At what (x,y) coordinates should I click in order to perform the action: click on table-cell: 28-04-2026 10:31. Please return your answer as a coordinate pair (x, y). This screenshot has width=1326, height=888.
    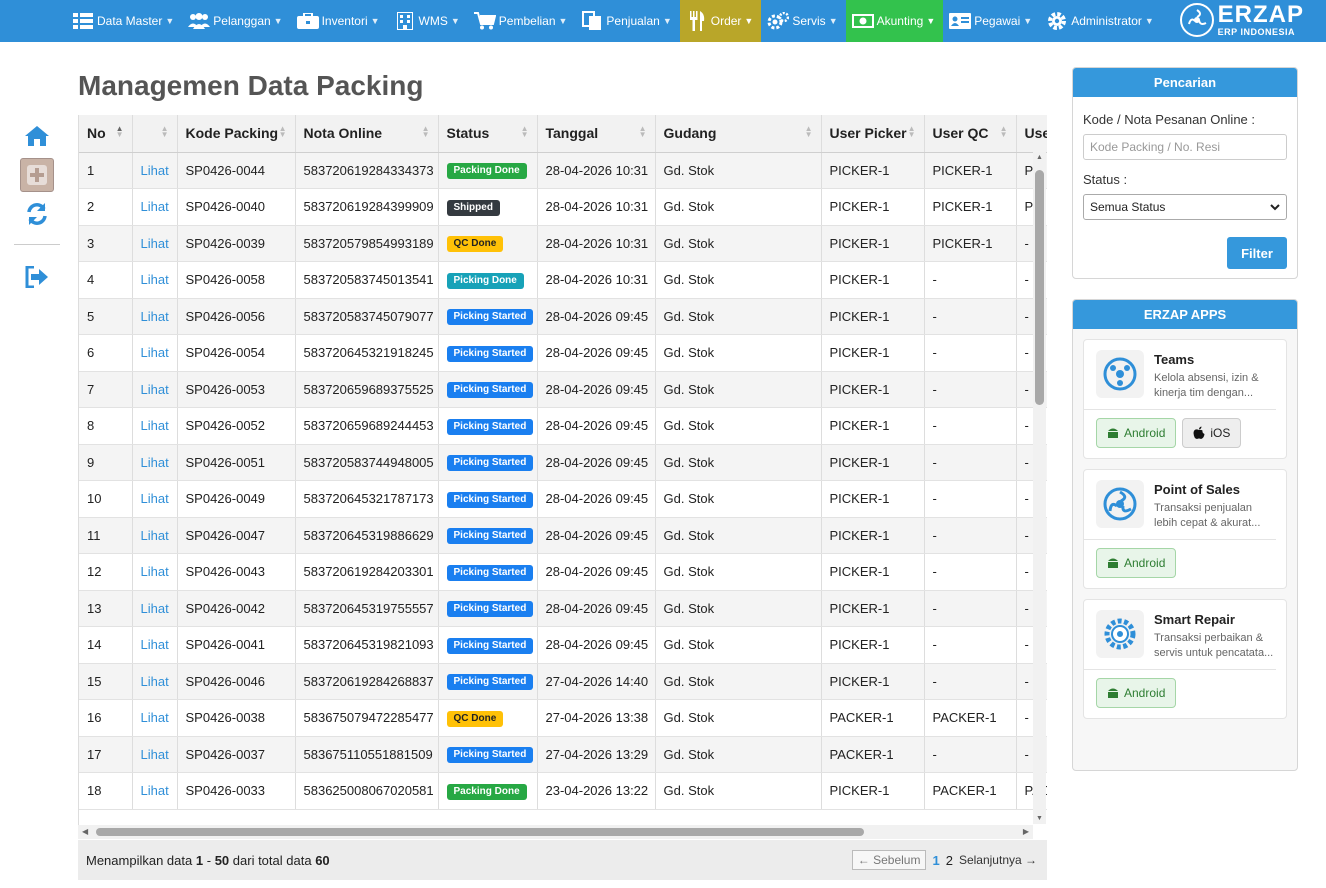
    Looking at the image, I should click on (596, 170).